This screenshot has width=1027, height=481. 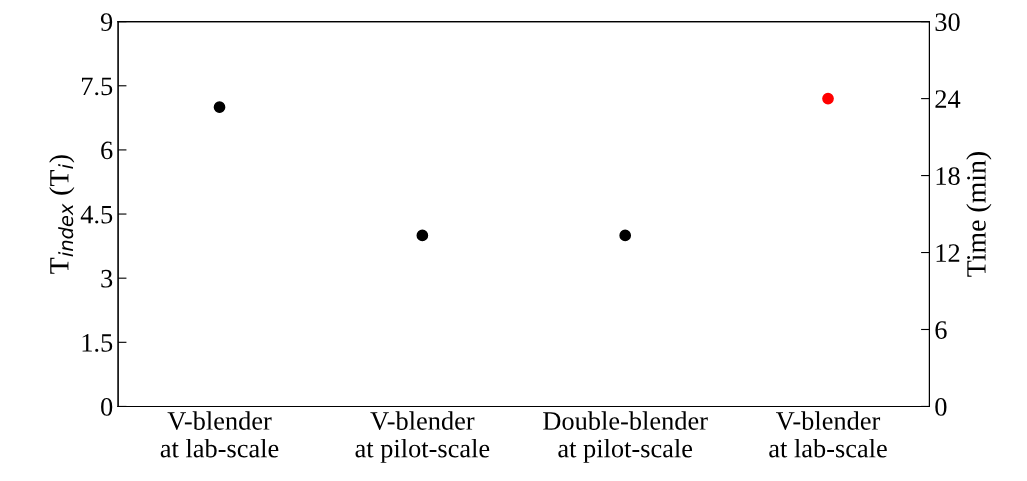 What do you see at coordinates (941, 407) in the screenshot?
I see `y2-tick-label: 0` at bounding box center [941, 407].